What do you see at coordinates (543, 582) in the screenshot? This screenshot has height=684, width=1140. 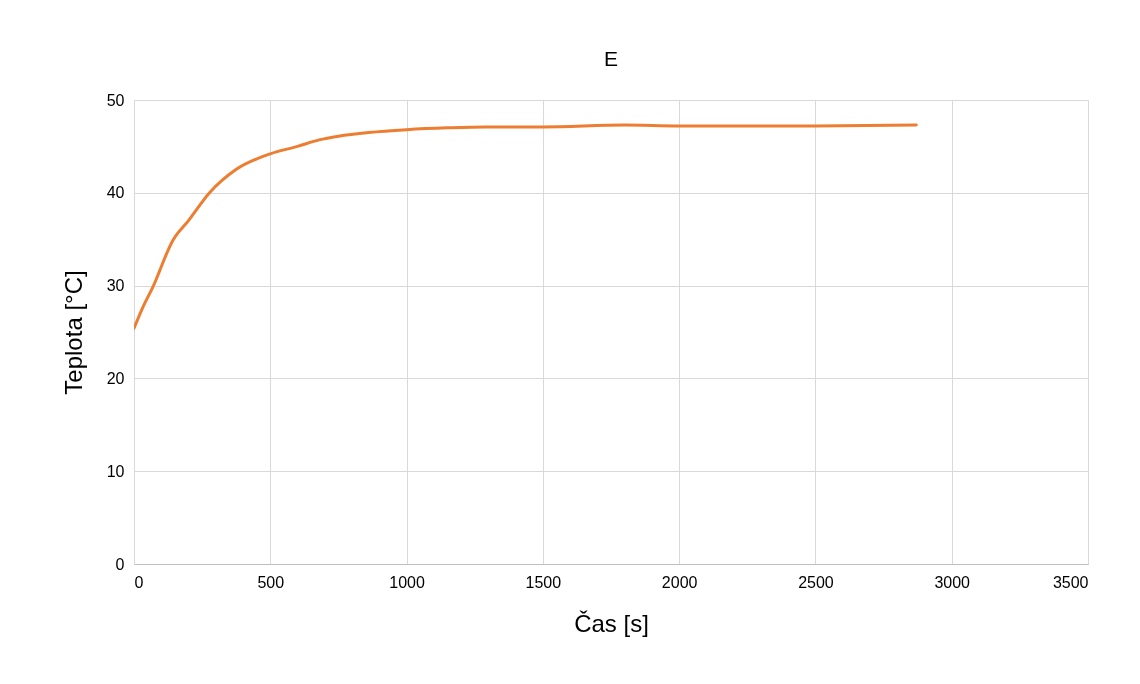 I see `x-tick-label: 1500` at bounding box center [543, 582].